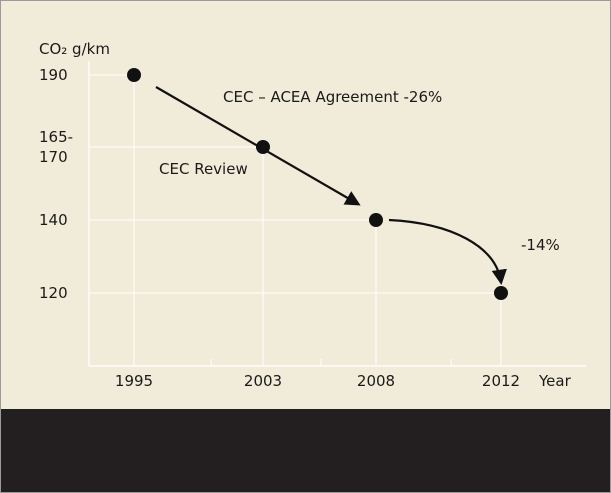 This screenshot has width=611, height=493. I want to click on x-tick-label: 1995, so click(134, 381).